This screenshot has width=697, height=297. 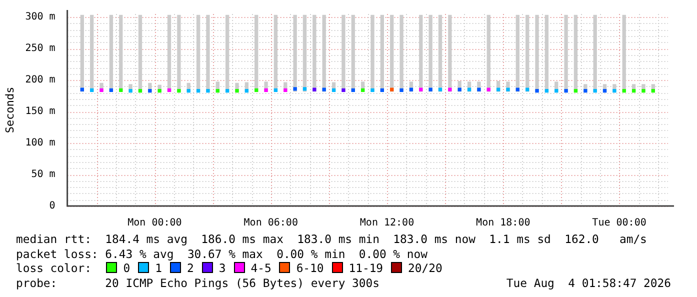 I want to click on legend-title: loss color:, so click(x=54, y=268).